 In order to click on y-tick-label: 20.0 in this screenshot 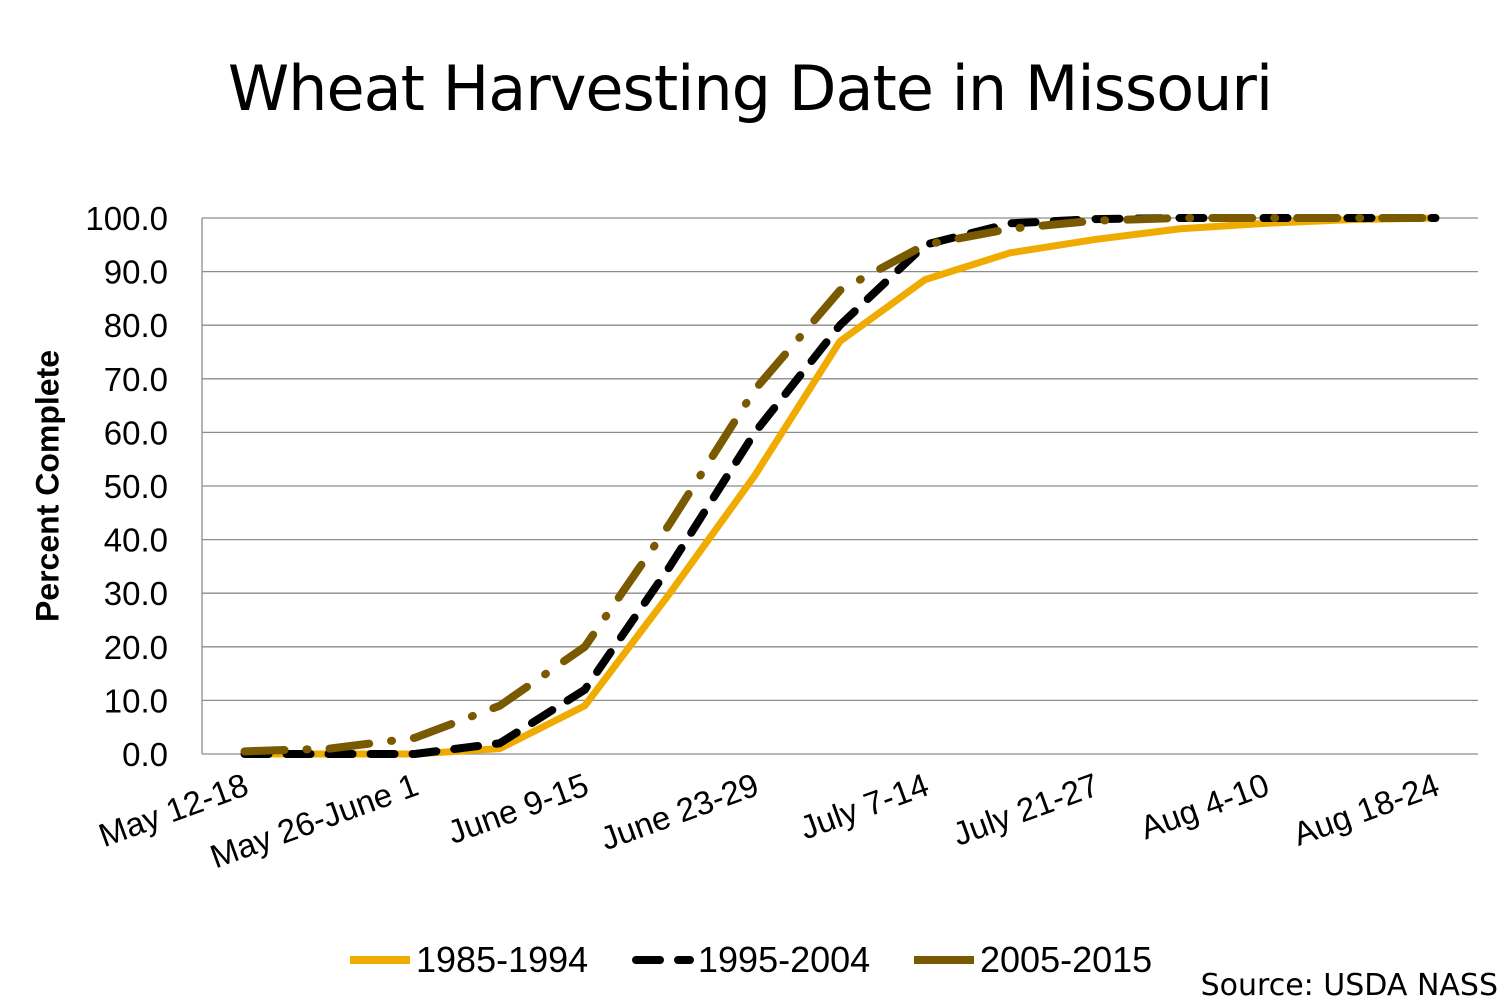, I will do `click(136, 647)`.